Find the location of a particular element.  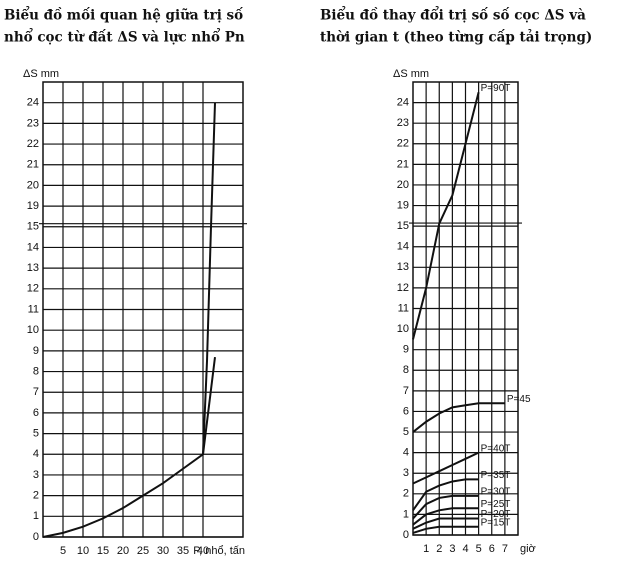

x-tick-label: 15 is located at coordinates (103, 551).